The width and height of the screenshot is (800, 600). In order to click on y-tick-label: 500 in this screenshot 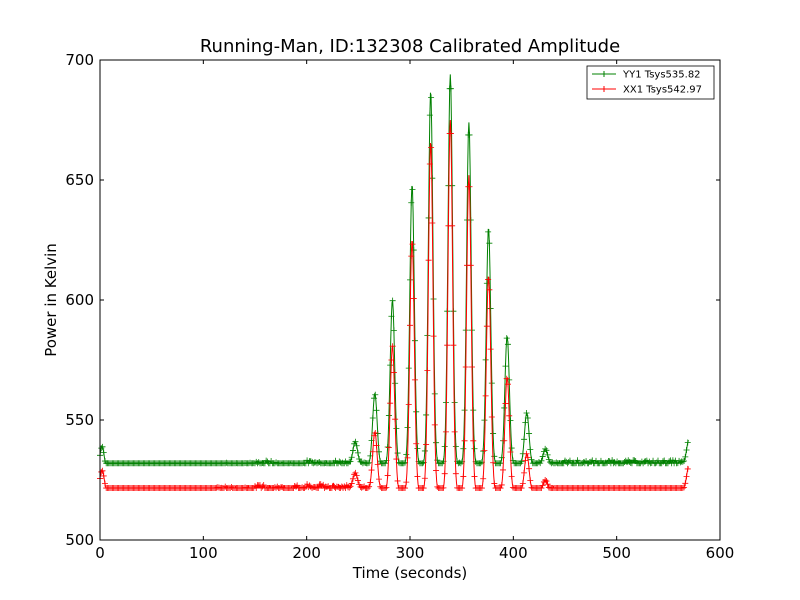, I will do `click(79, 540)`.